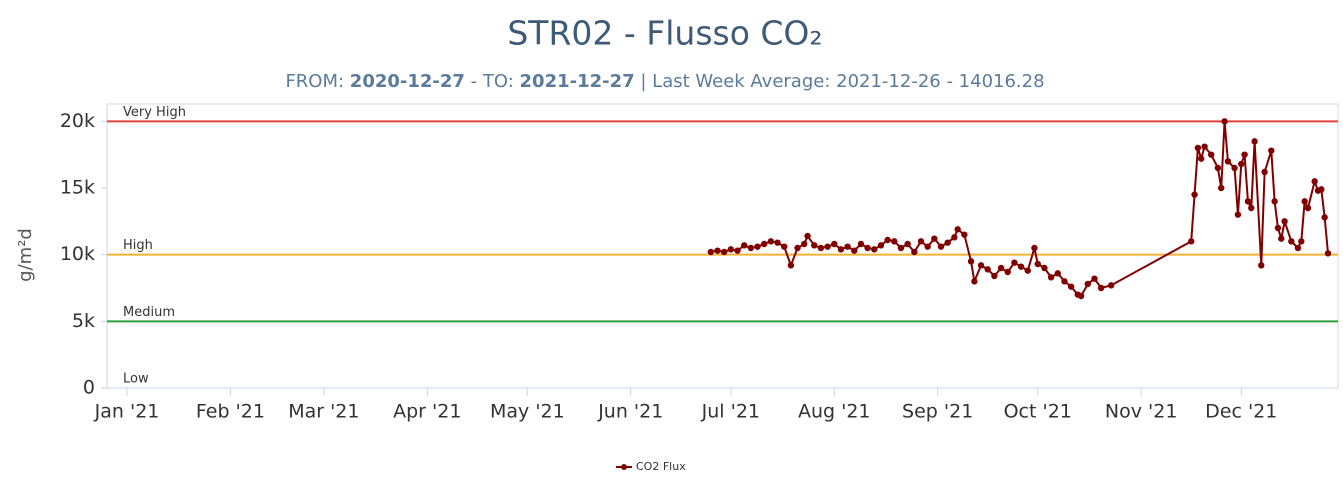 The height and width of the screenshot is (477, 1343). What do you see at coordinates (527, 412) in the screenshot?
I see `x-tick-label: May '21` at bounding box center [527, 412].